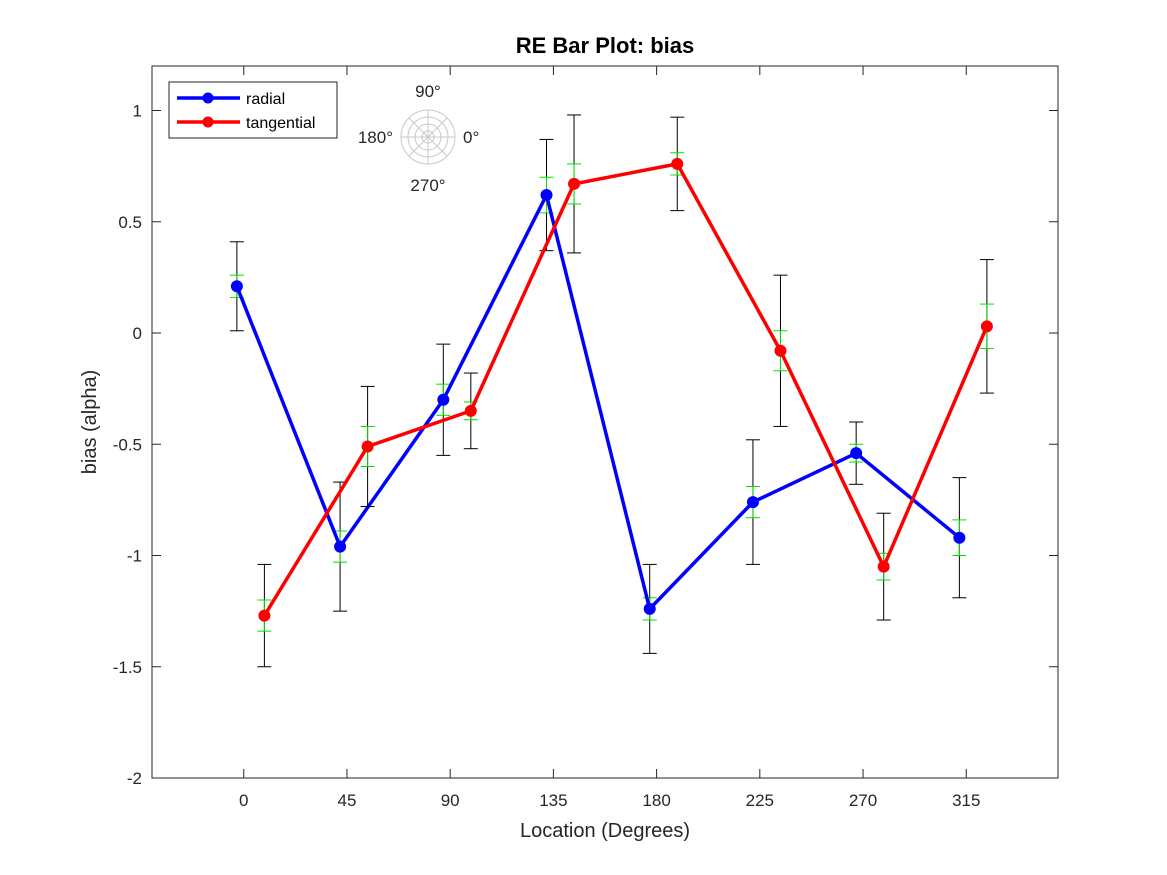  What do you see at coordinates (656, 800) in the screenshot?
I see `x-tick-label: 180` at bounding box center [656, 800].